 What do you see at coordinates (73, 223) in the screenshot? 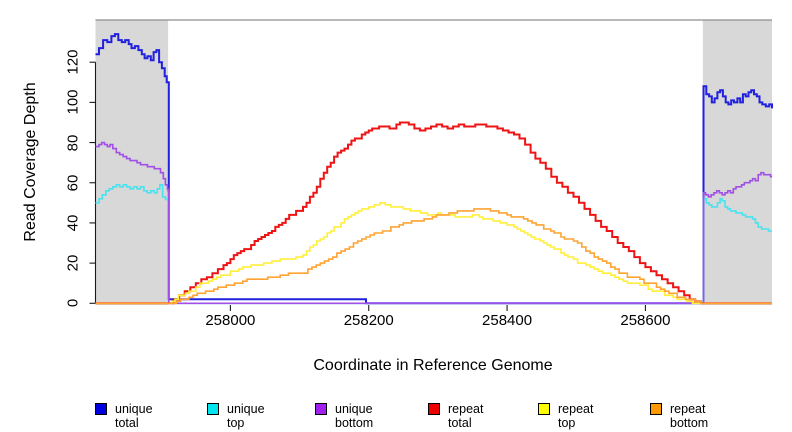
I see `y-tick-label: 40` at bounding box center [73, 223].